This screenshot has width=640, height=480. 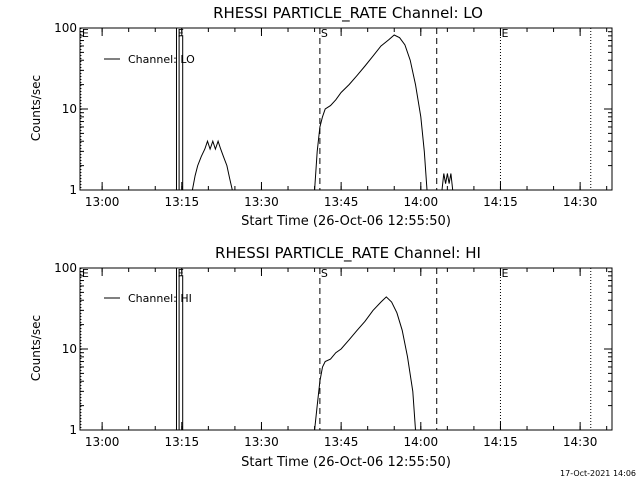 I want to click on legend-label: Channel: LO, so click(x=161, y=59).